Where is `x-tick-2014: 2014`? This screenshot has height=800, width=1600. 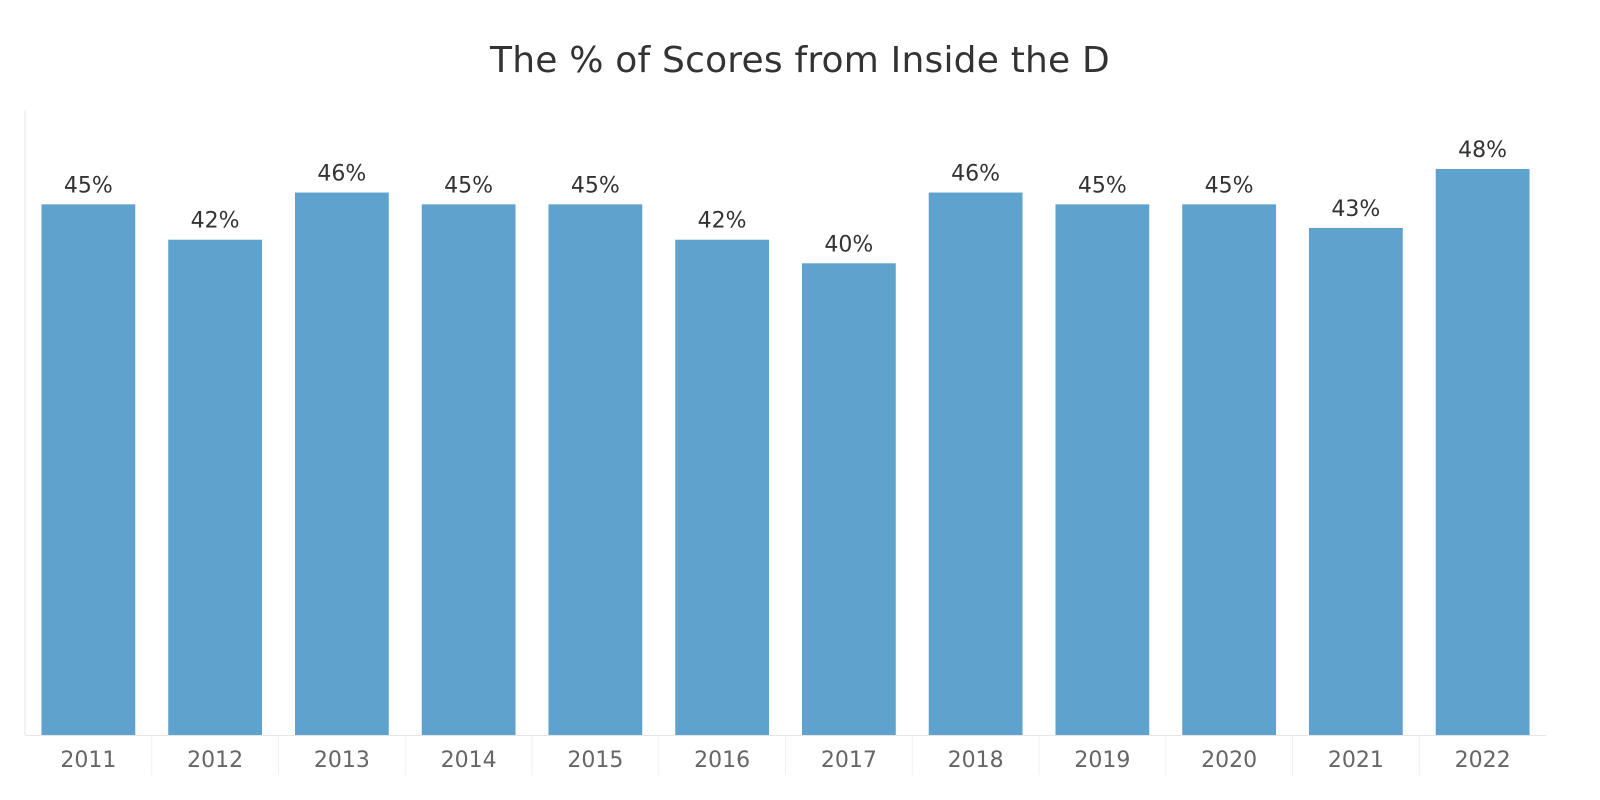 x-tick-2014: 2014 is located at coordinates (469, 760).